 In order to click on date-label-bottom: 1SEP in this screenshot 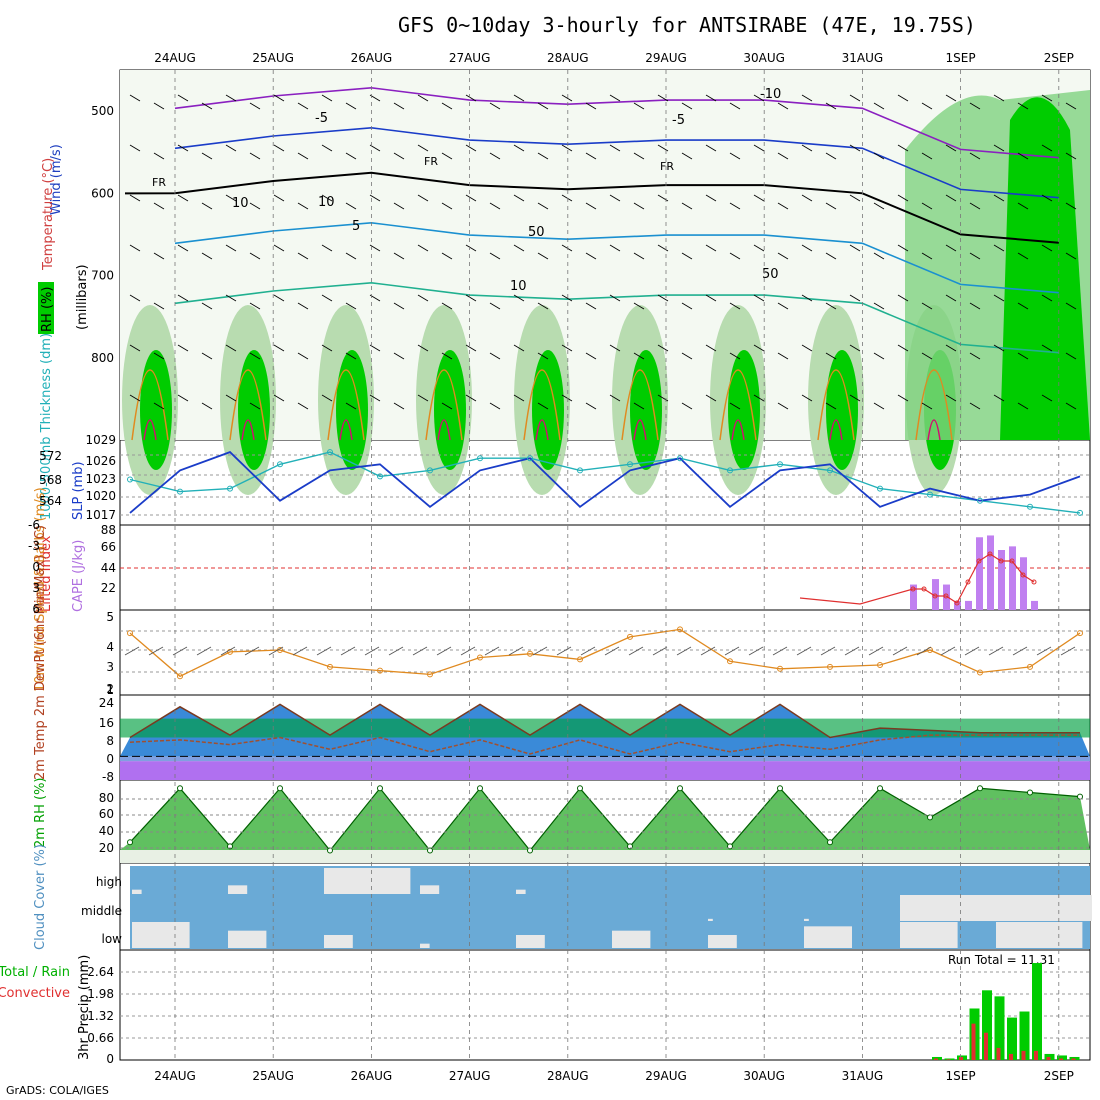, I will do `click(961, 1076)`.